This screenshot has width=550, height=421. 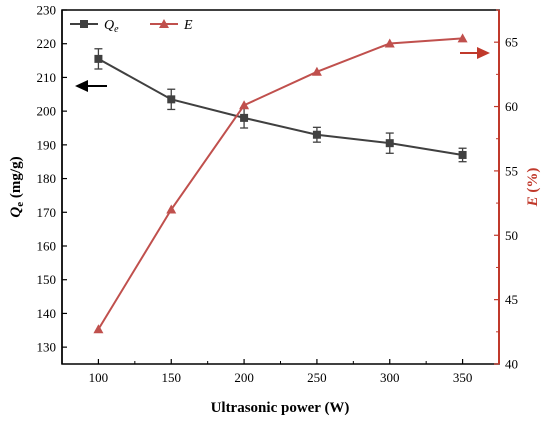 I want to click on right-y-tick-label: 45, so click(x=511, y=299).